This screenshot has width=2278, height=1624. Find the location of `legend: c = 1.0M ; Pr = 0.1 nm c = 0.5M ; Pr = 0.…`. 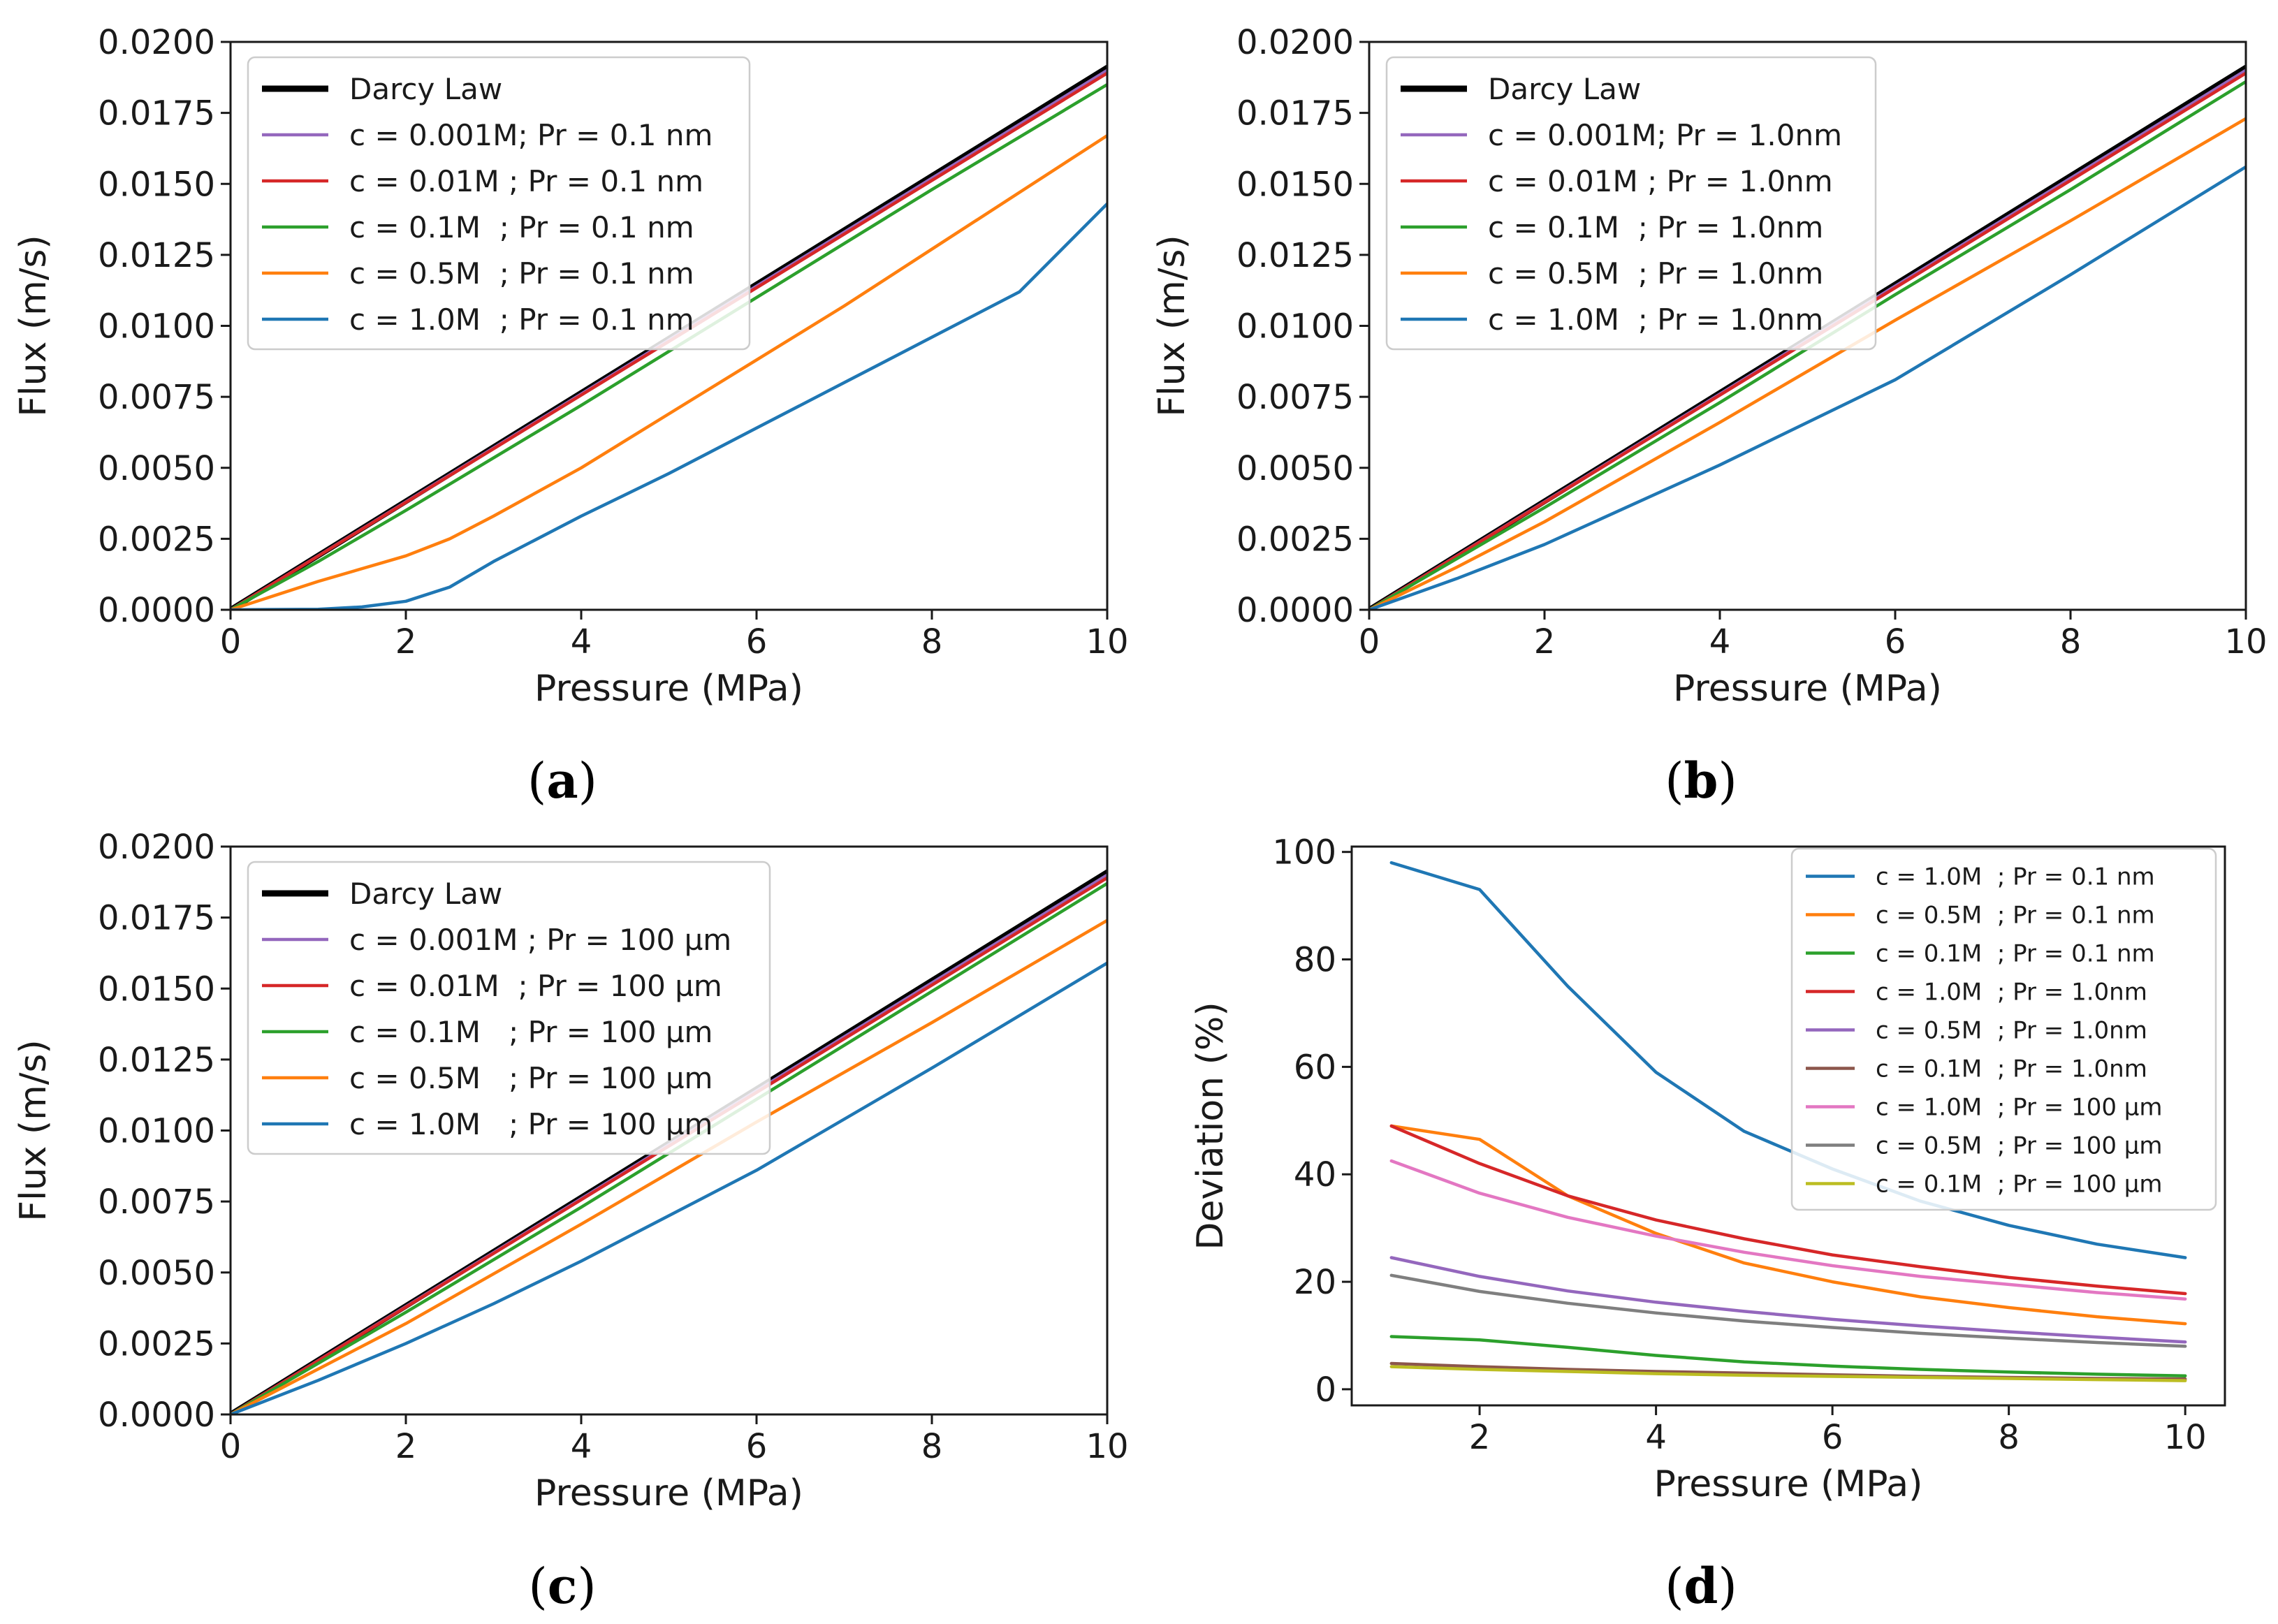

legend: c = 1.0M ; Pr = 0.1 nm c = 0.5M ; Pr = 0.… is located at coordinates (2003, 1029).